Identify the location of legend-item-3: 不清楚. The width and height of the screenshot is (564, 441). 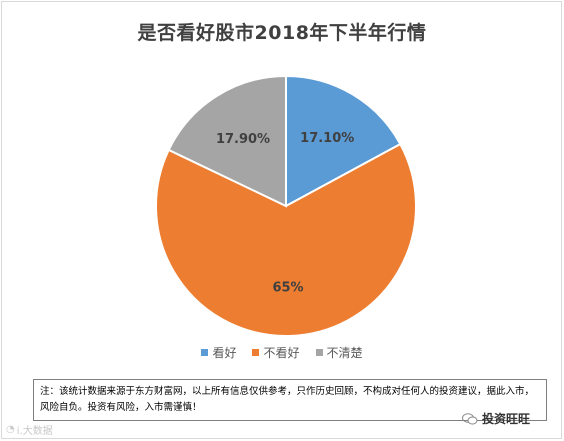
(339, 352).